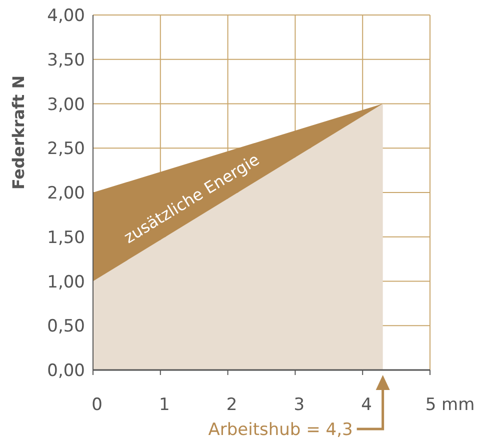 The height and width of the screenshot is (443, 483). I want to click on x-tick-label: 0, so click(97, 405).